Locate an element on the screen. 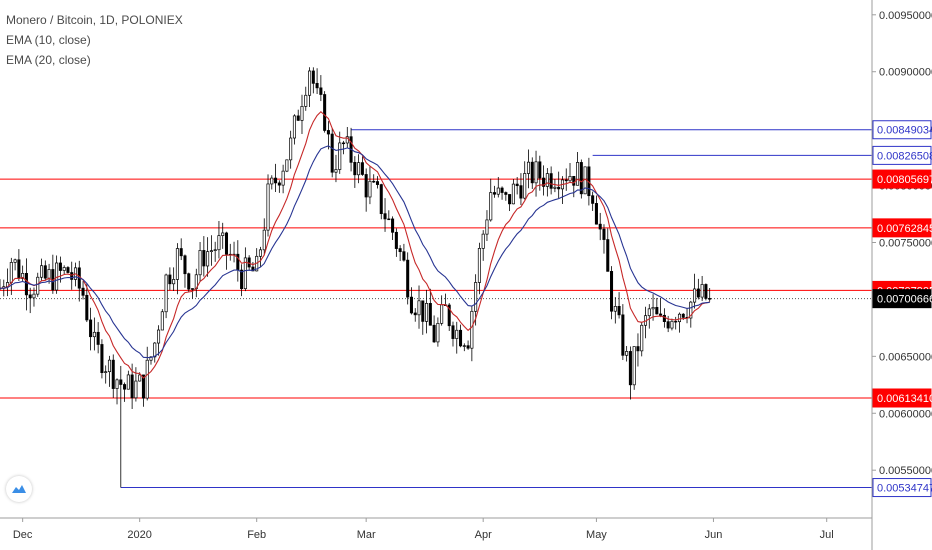 The width and height of the screenshot is (932, 550). last-price-badge-label: 0.00700666 is located at coordinates (904, 300).